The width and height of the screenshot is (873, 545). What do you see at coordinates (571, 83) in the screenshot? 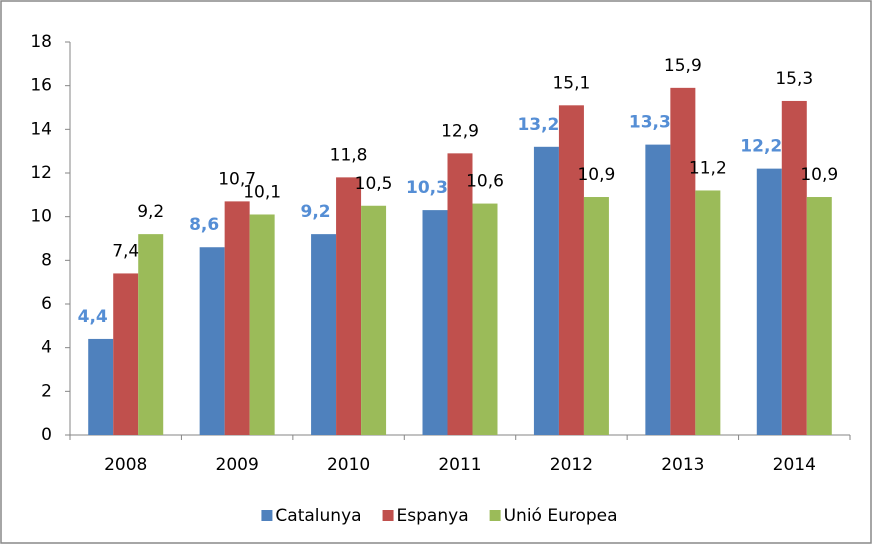
I see `data-label: 15,1` at bounding box center [571, 83].